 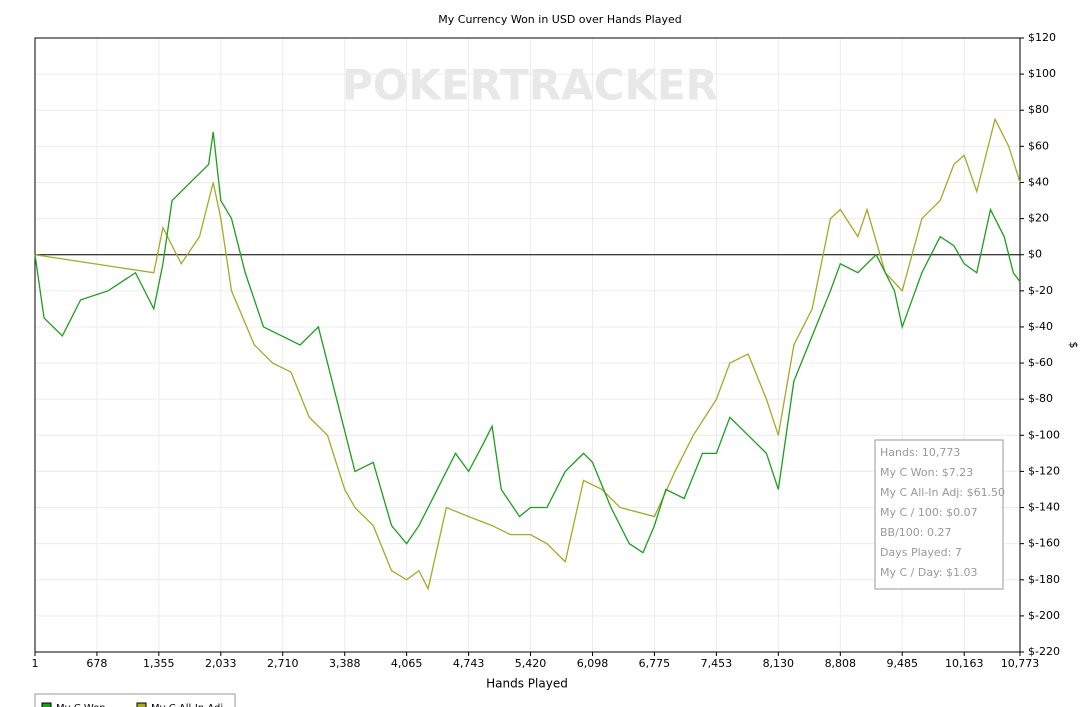 I want to click on x-tick-label: 4,743, so click(x=469, y=663).